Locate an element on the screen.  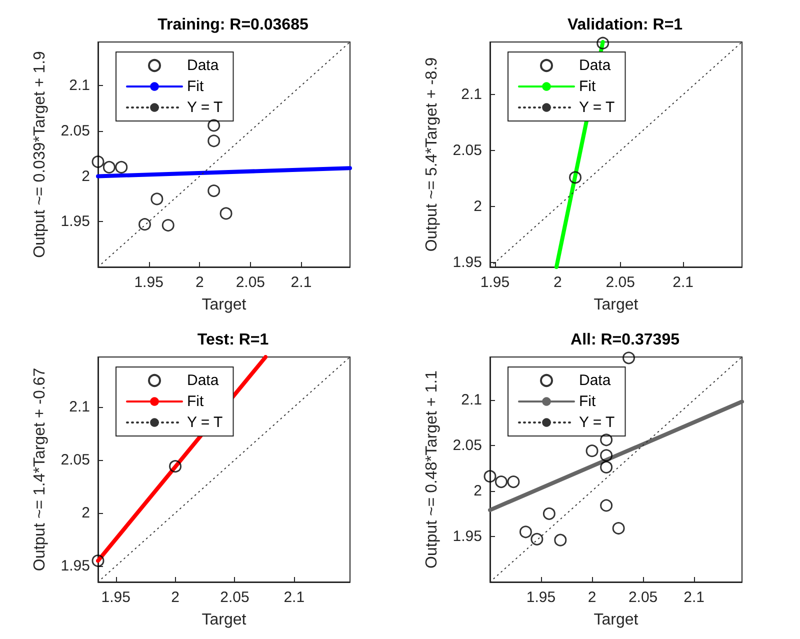
chart-title: Training: R=0.03685 is located at coordinates (233, 25).